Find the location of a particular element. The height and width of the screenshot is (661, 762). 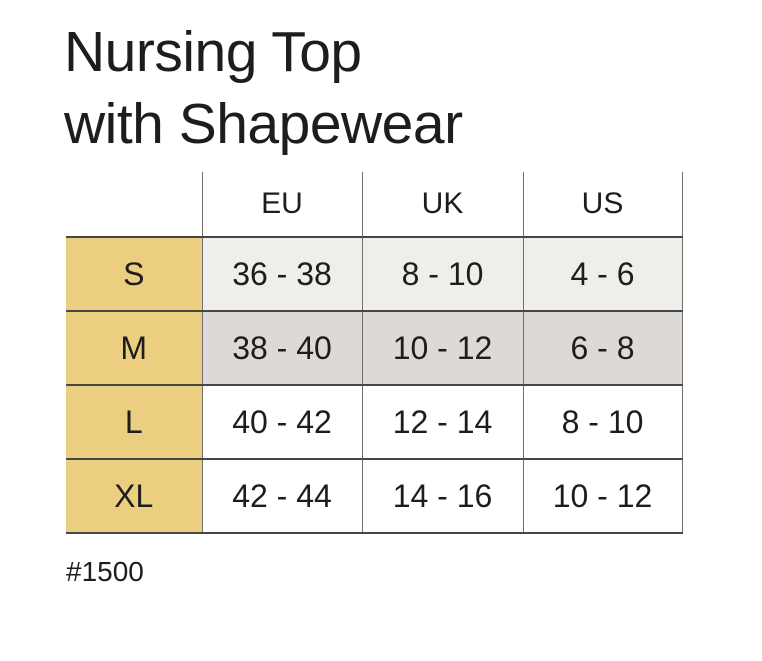

cell-xl-eu: 42 - 44 is located at coordinates (281, 496).